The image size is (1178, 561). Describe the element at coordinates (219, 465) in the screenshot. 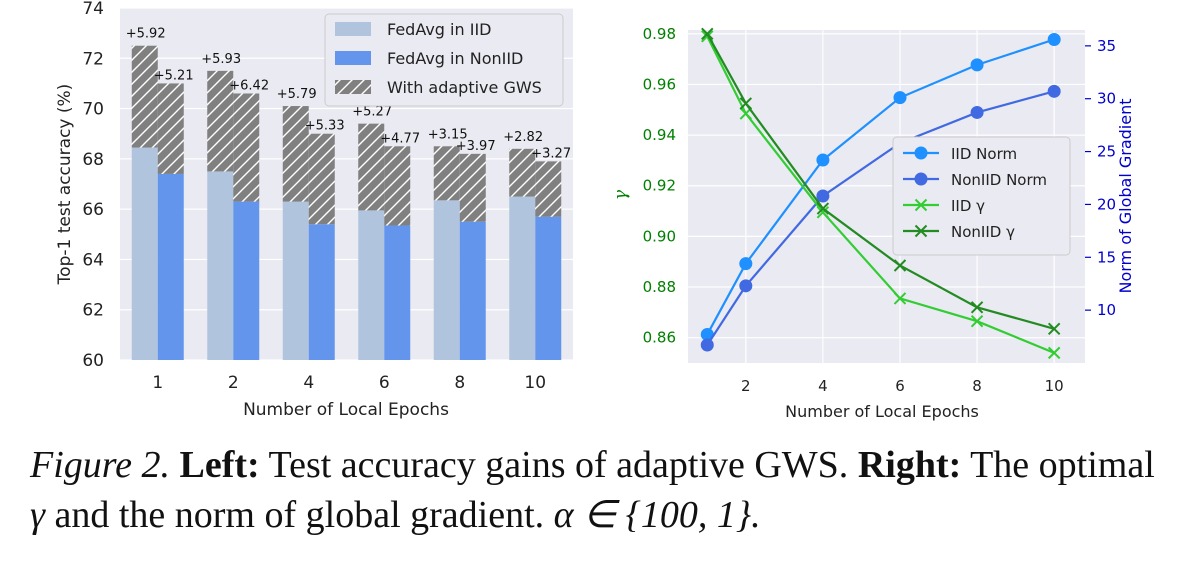

I see `caption-left-heading: Left:` at that location.